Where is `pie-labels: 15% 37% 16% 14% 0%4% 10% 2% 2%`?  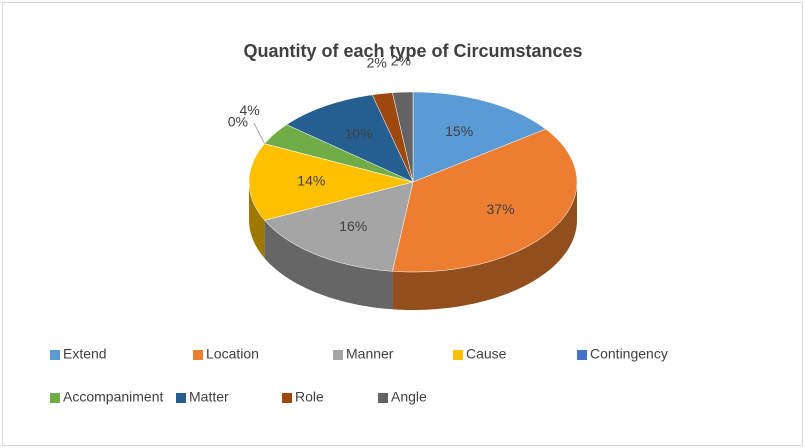
pie-labels: 15% 37% 16% 14% 0%4% 10% 2% 2% is located at coordinates (371, 143).